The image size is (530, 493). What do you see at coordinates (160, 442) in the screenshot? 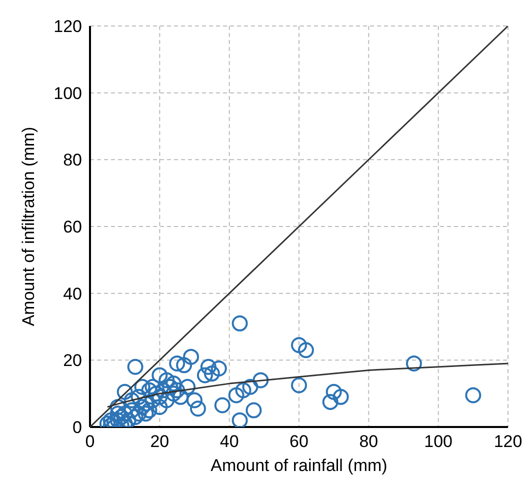
I see `x-tick-label: 20` at bounding box center [160, 442].